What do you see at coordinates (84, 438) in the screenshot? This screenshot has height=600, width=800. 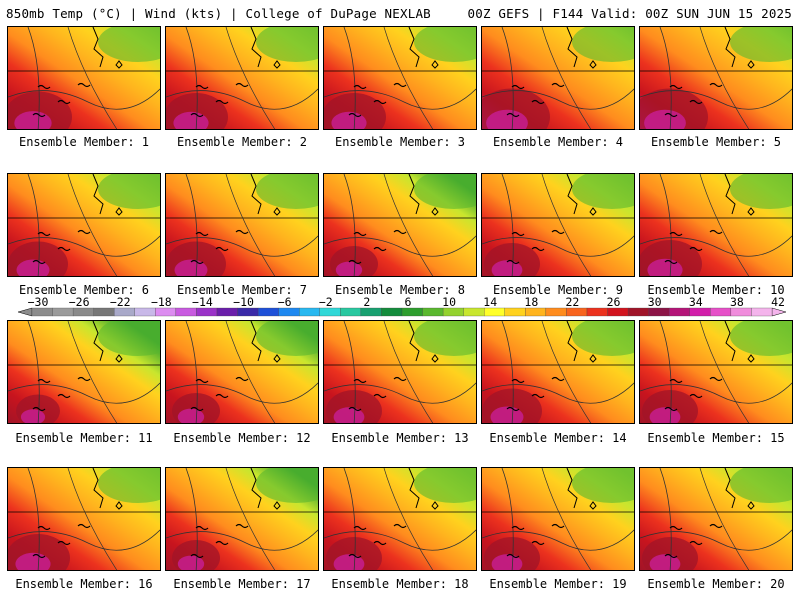 I see `ensemble-member-label: Ensemble Member: 11` at bounding box center [84, 438].